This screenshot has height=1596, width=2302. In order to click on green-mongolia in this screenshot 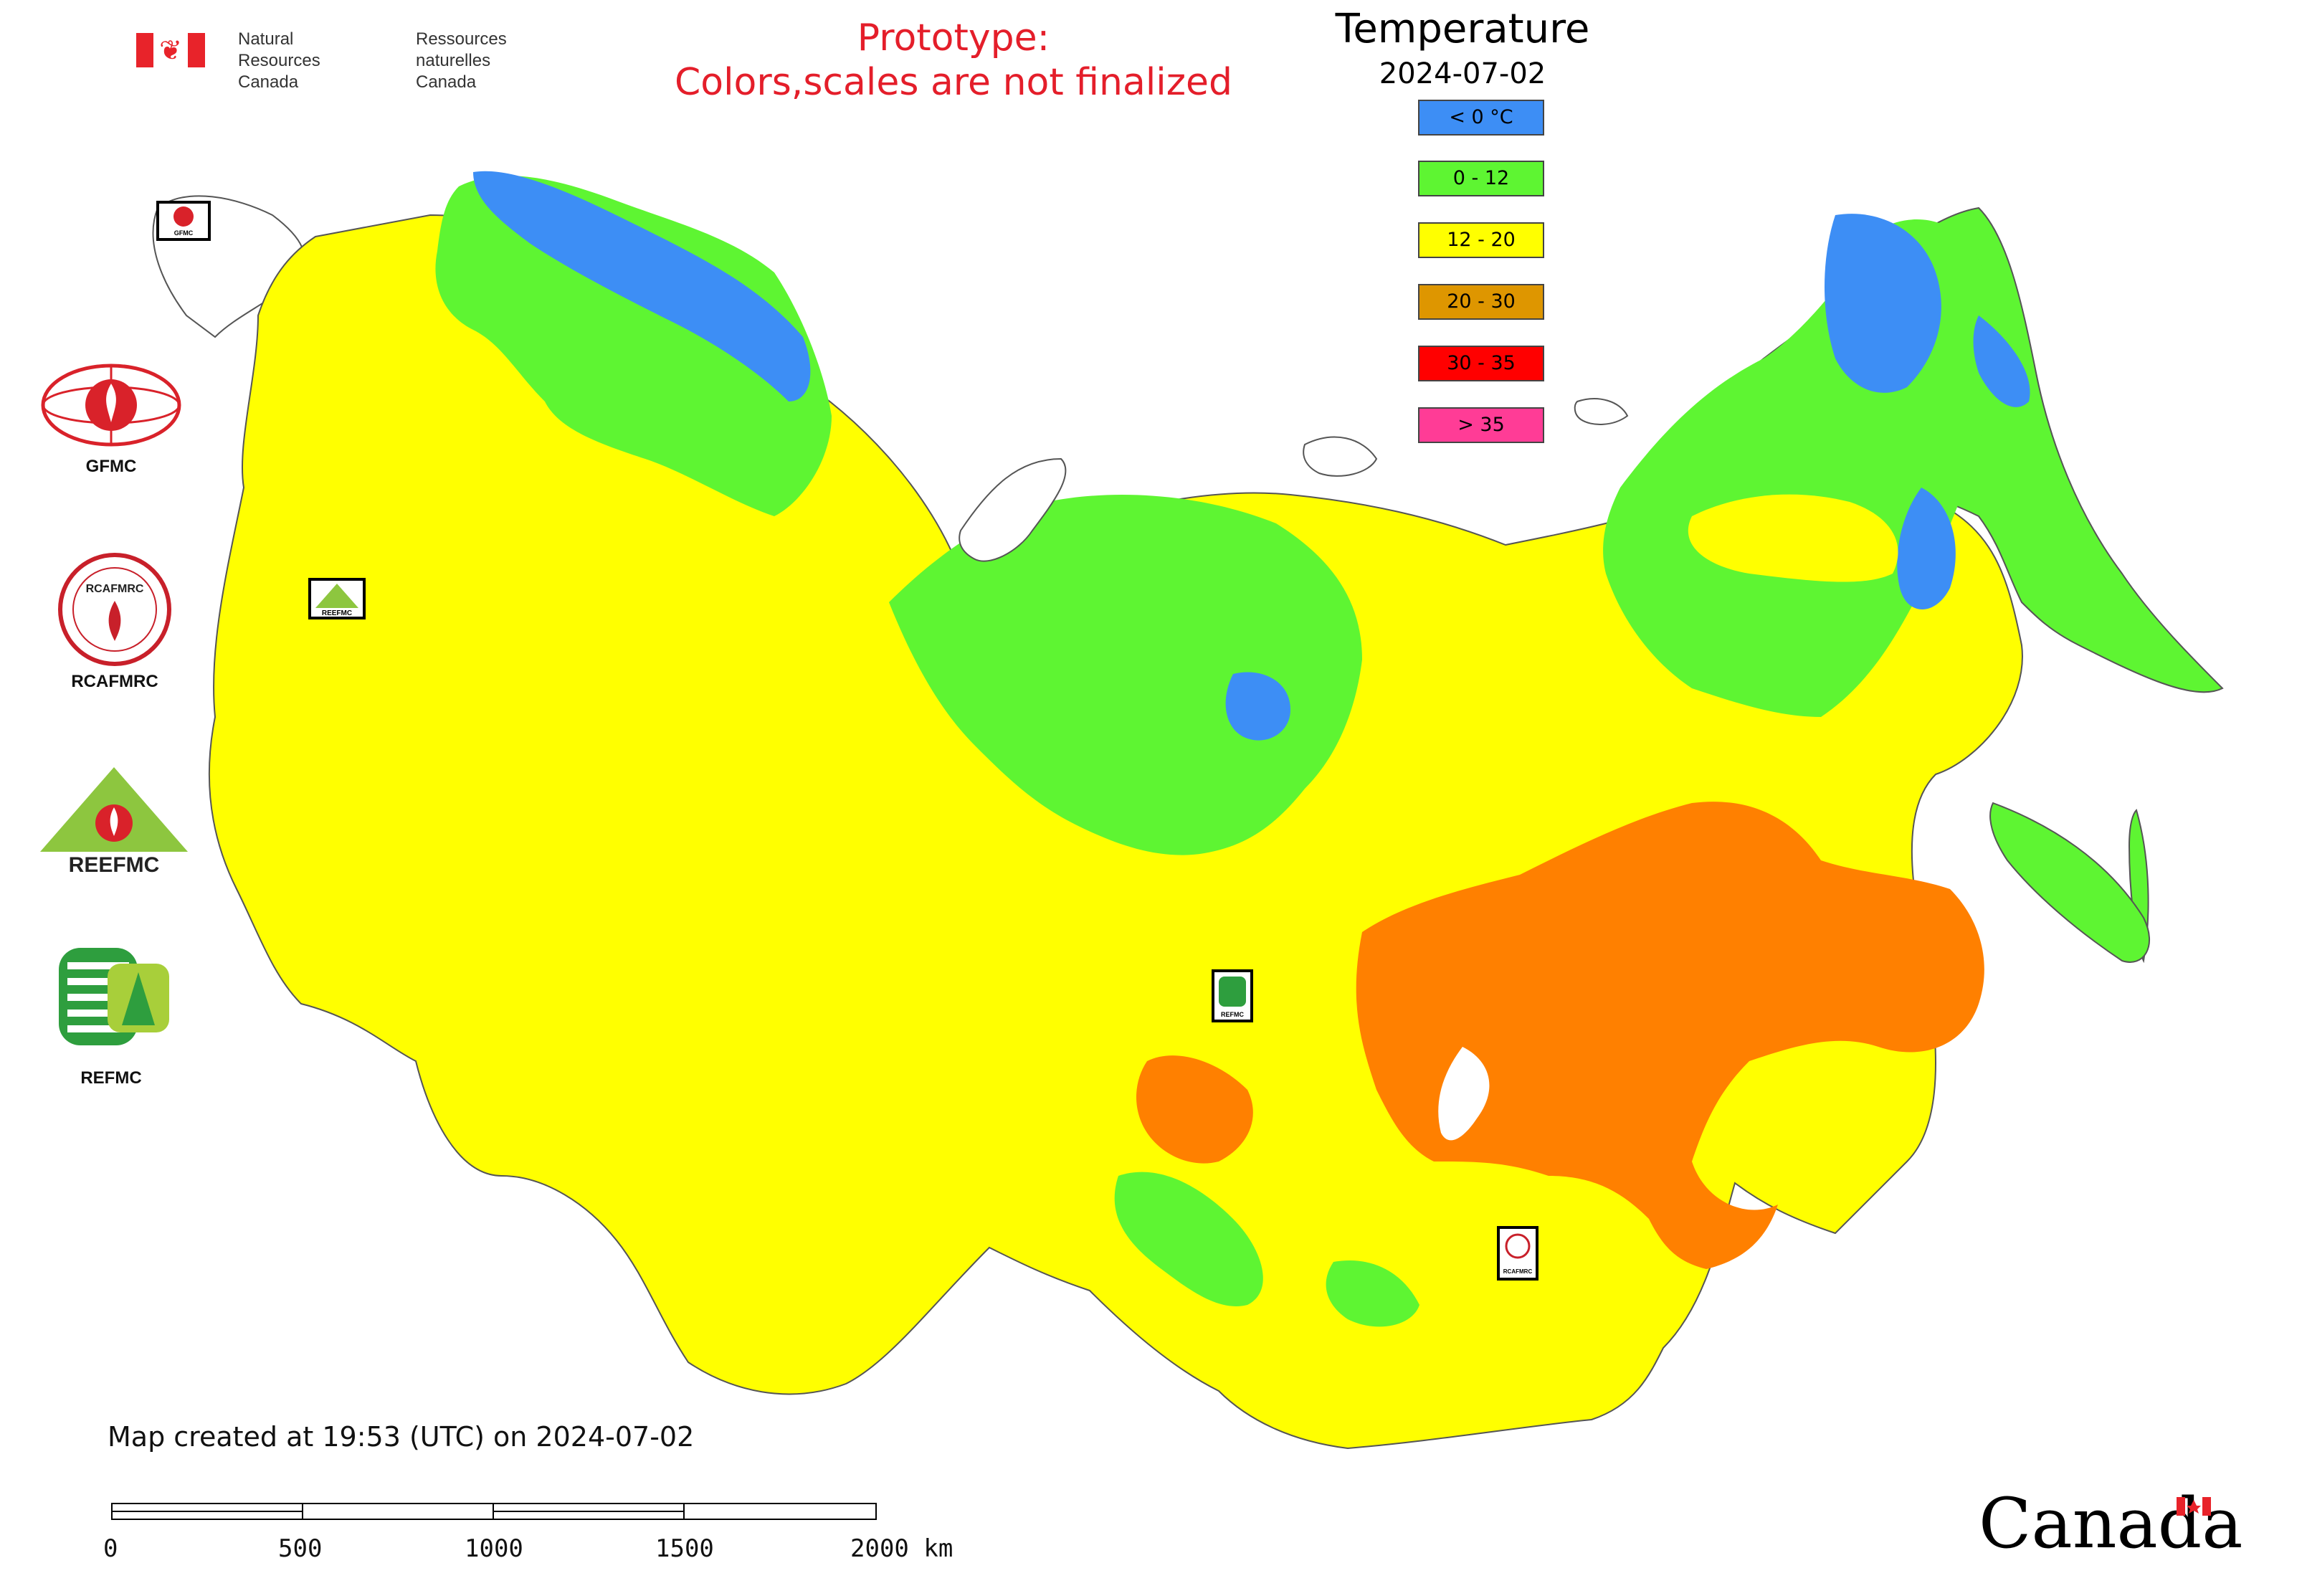, I will do `click(1372, 1293)`.